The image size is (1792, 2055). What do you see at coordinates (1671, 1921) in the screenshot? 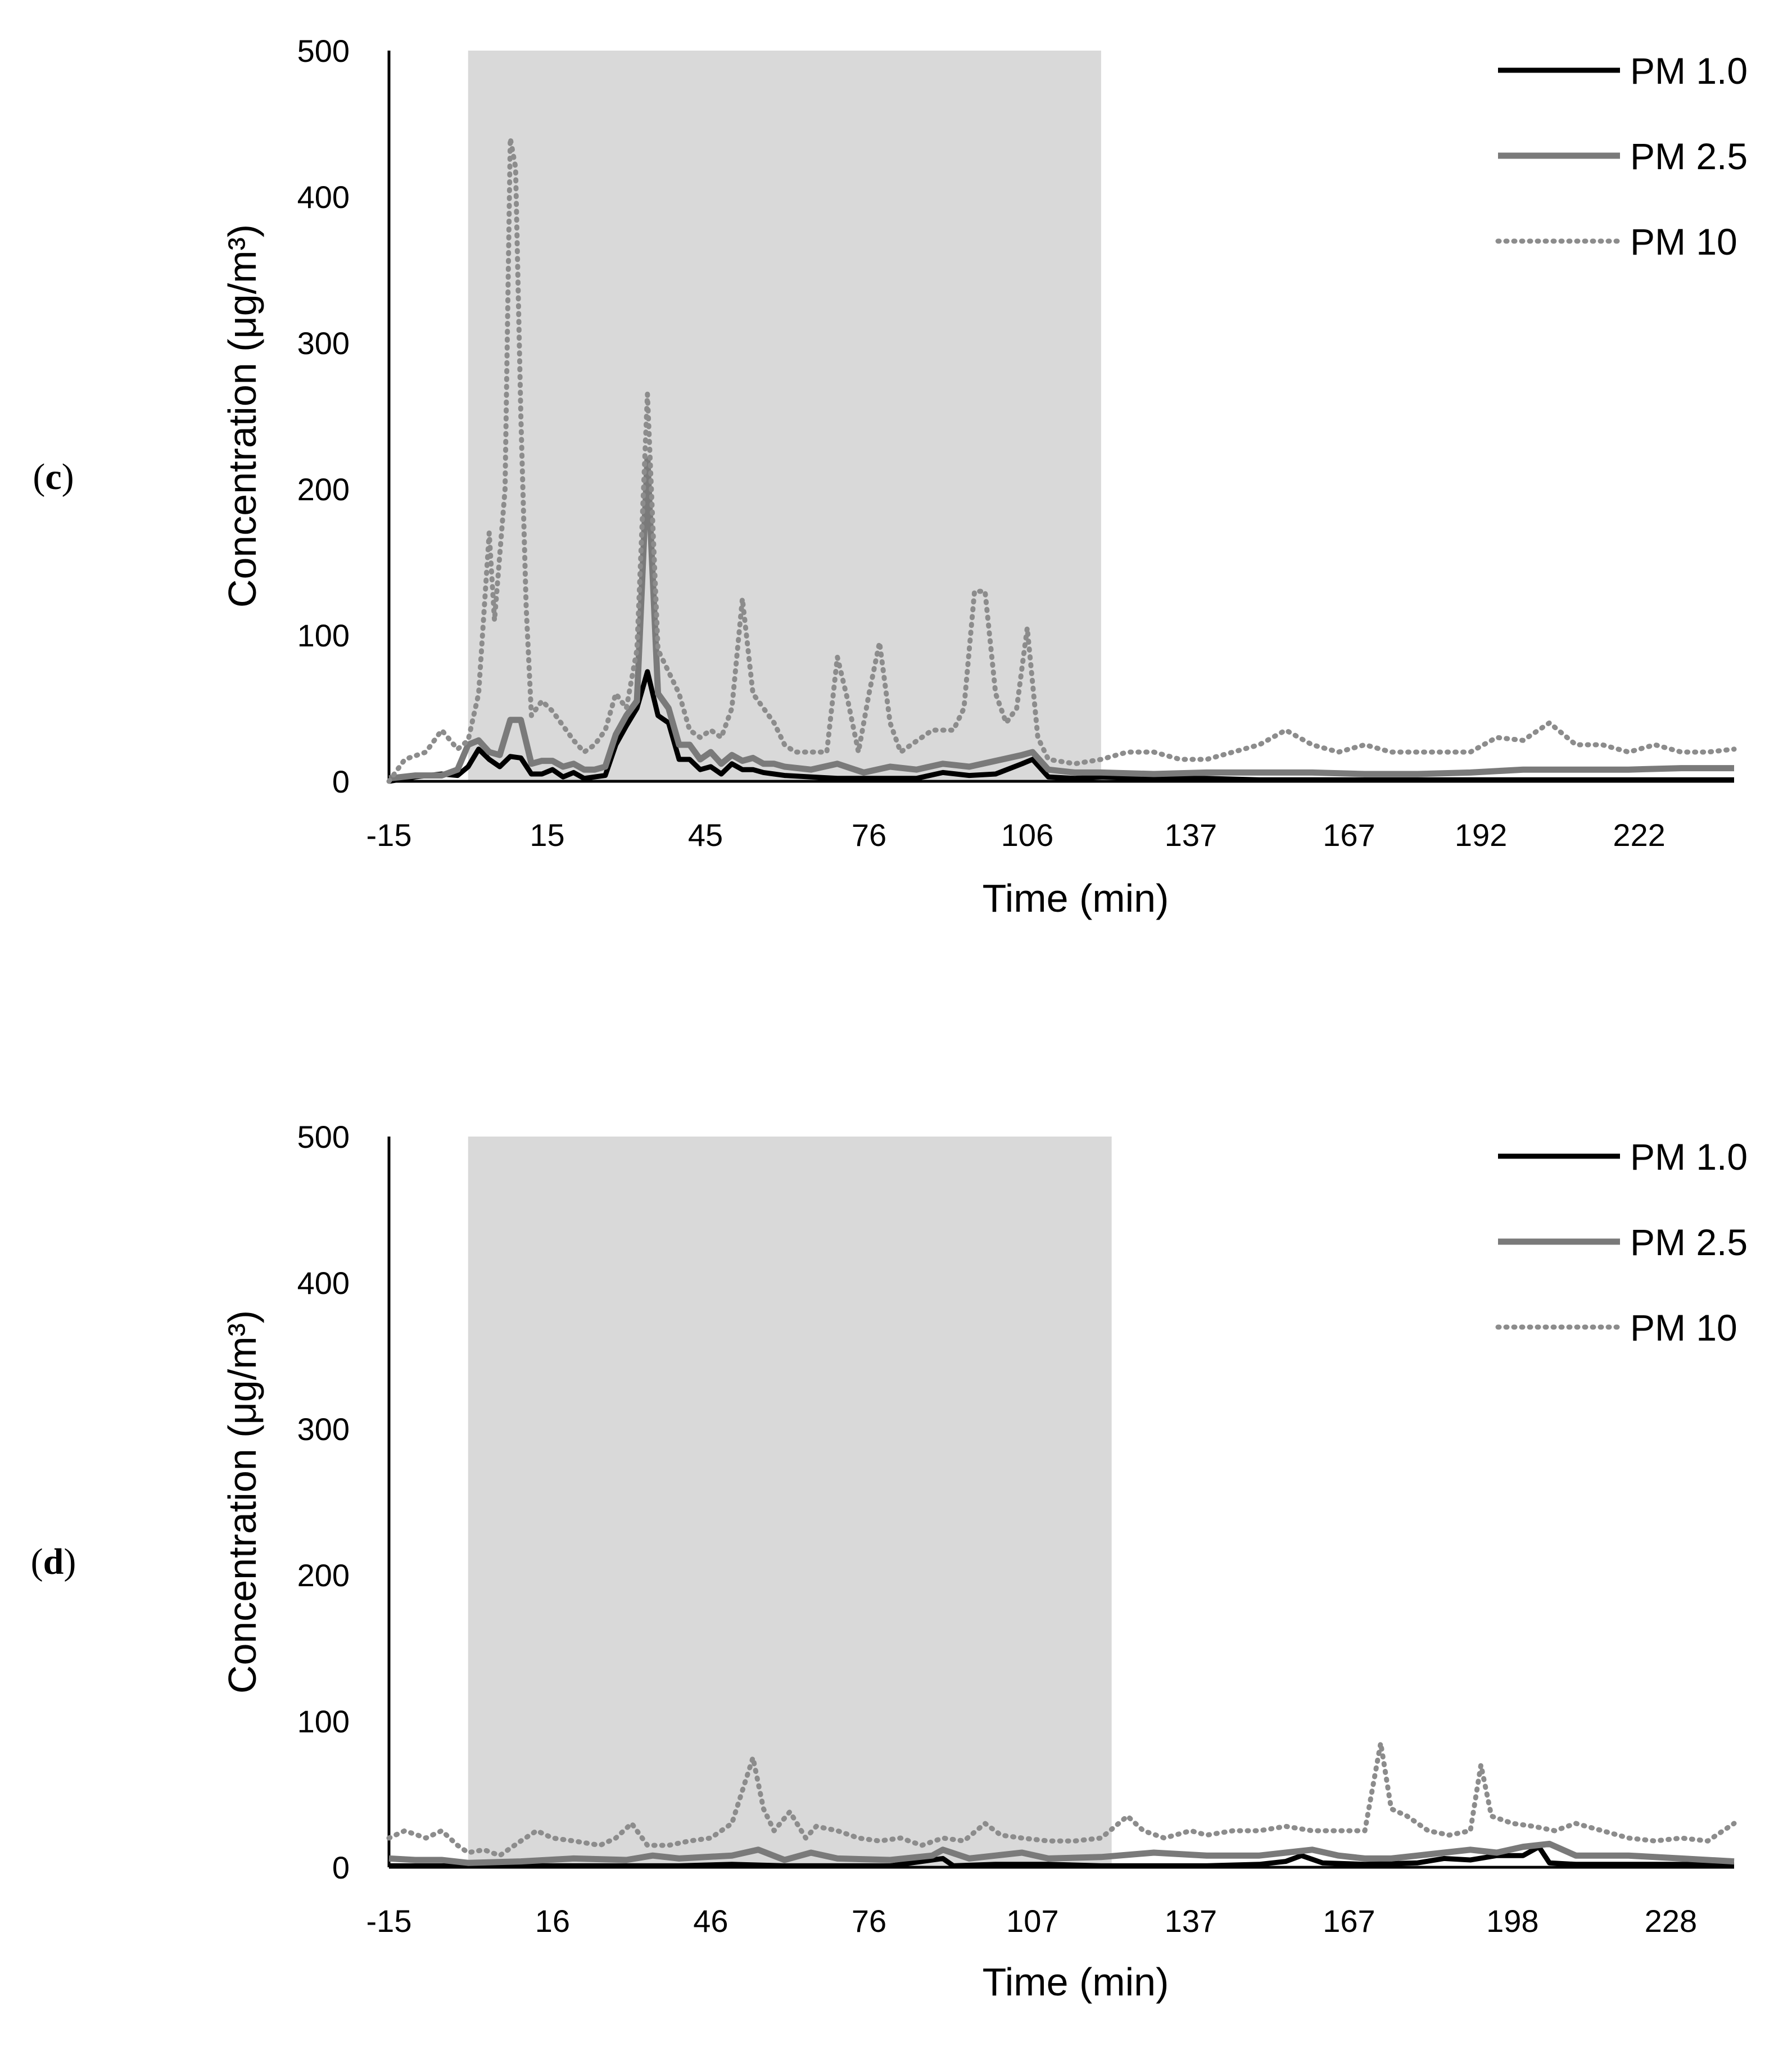
I see `x-tick-label: 228` at bounding box center [1671, 1921].